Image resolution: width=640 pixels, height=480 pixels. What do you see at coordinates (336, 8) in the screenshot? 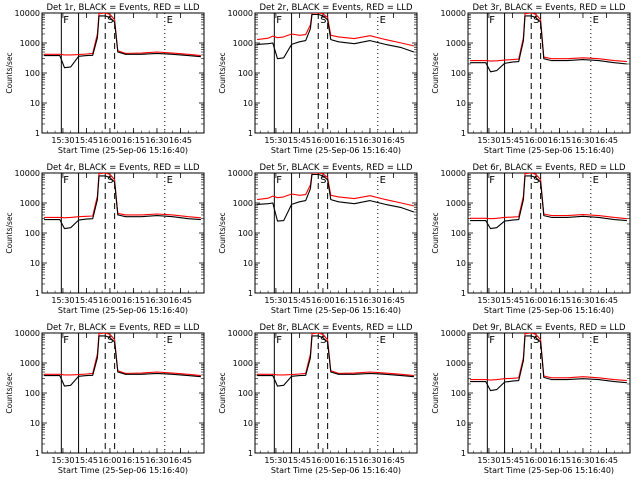
I see `chart-title: Det 2r, BLACK = Events, RED = LLD` at bounding box center [336, 8].